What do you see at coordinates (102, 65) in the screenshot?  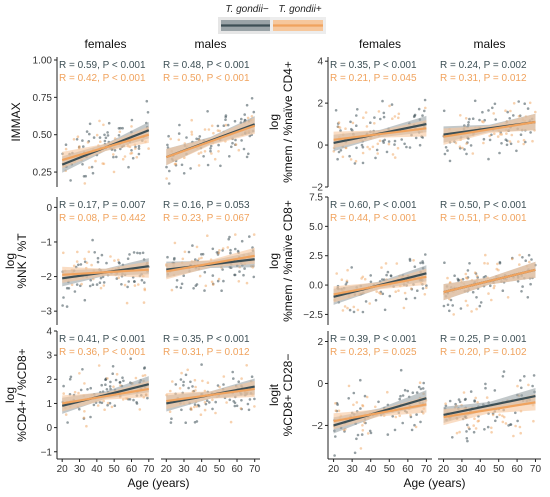 I see `stat-text-negative: R = 0.59, P < 0.001` at bounding box center [102, 65].